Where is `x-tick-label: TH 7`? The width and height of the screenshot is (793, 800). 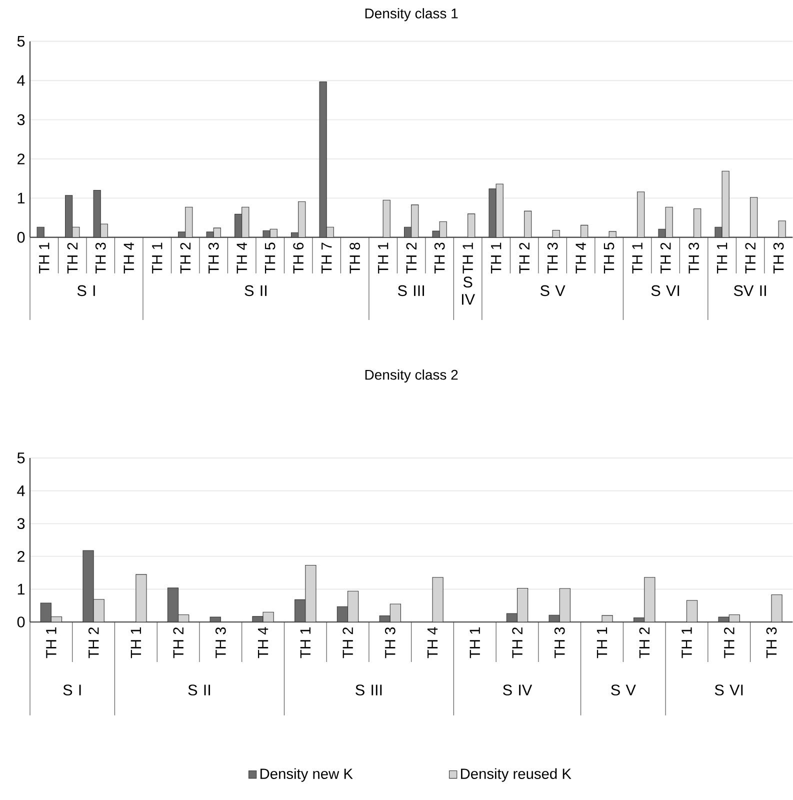
x-tick-label: TH 7 is located at coordinates (326, 258).